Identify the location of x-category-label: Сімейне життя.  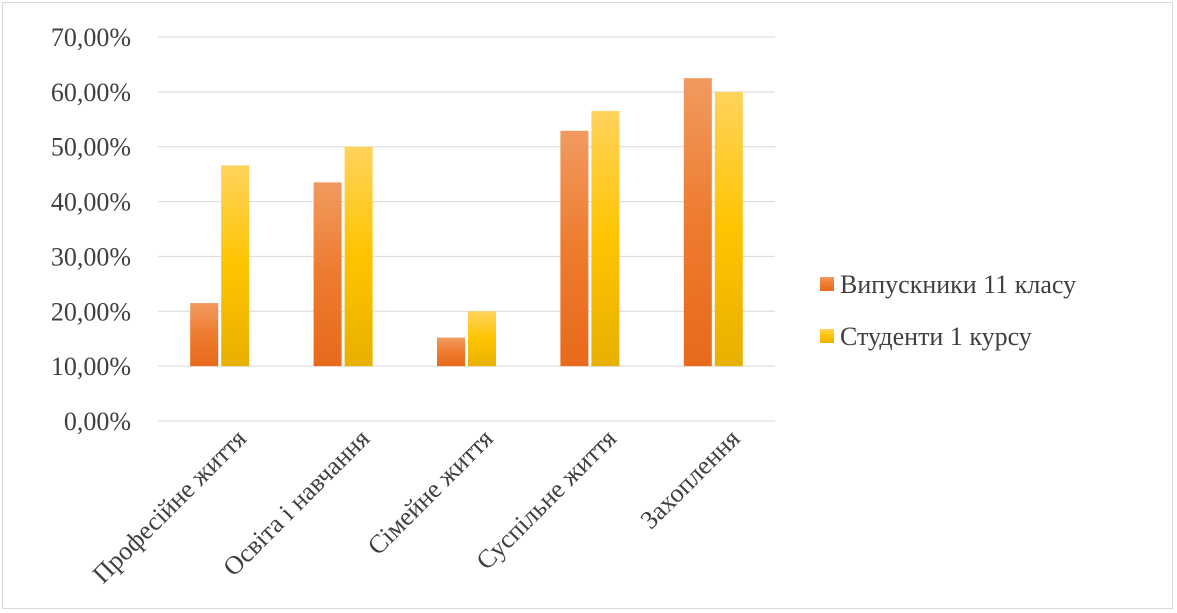
(430, 492).